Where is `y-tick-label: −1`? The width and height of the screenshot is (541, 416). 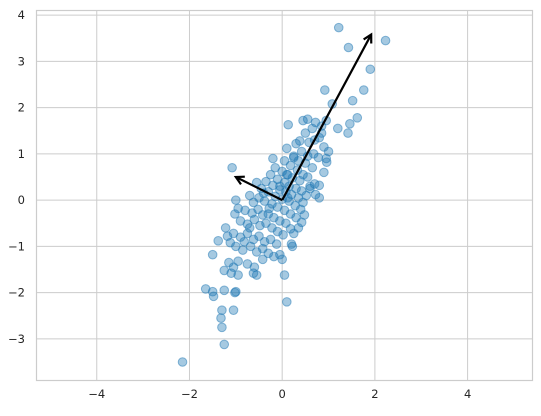 y-tick-label: −1 is located at coordinates (16, 246).